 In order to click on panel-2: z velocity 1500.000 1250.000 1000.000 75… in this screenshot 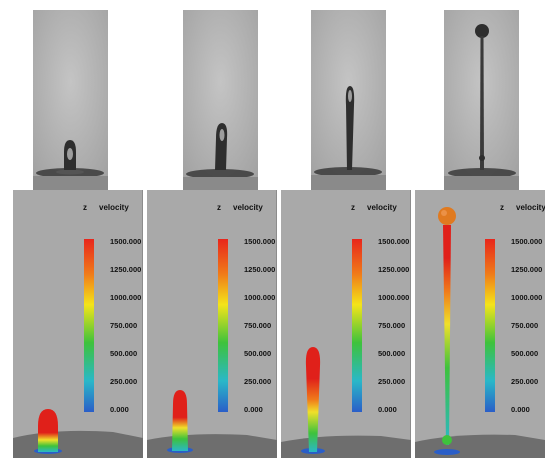, I will do `click(212, 324)`.